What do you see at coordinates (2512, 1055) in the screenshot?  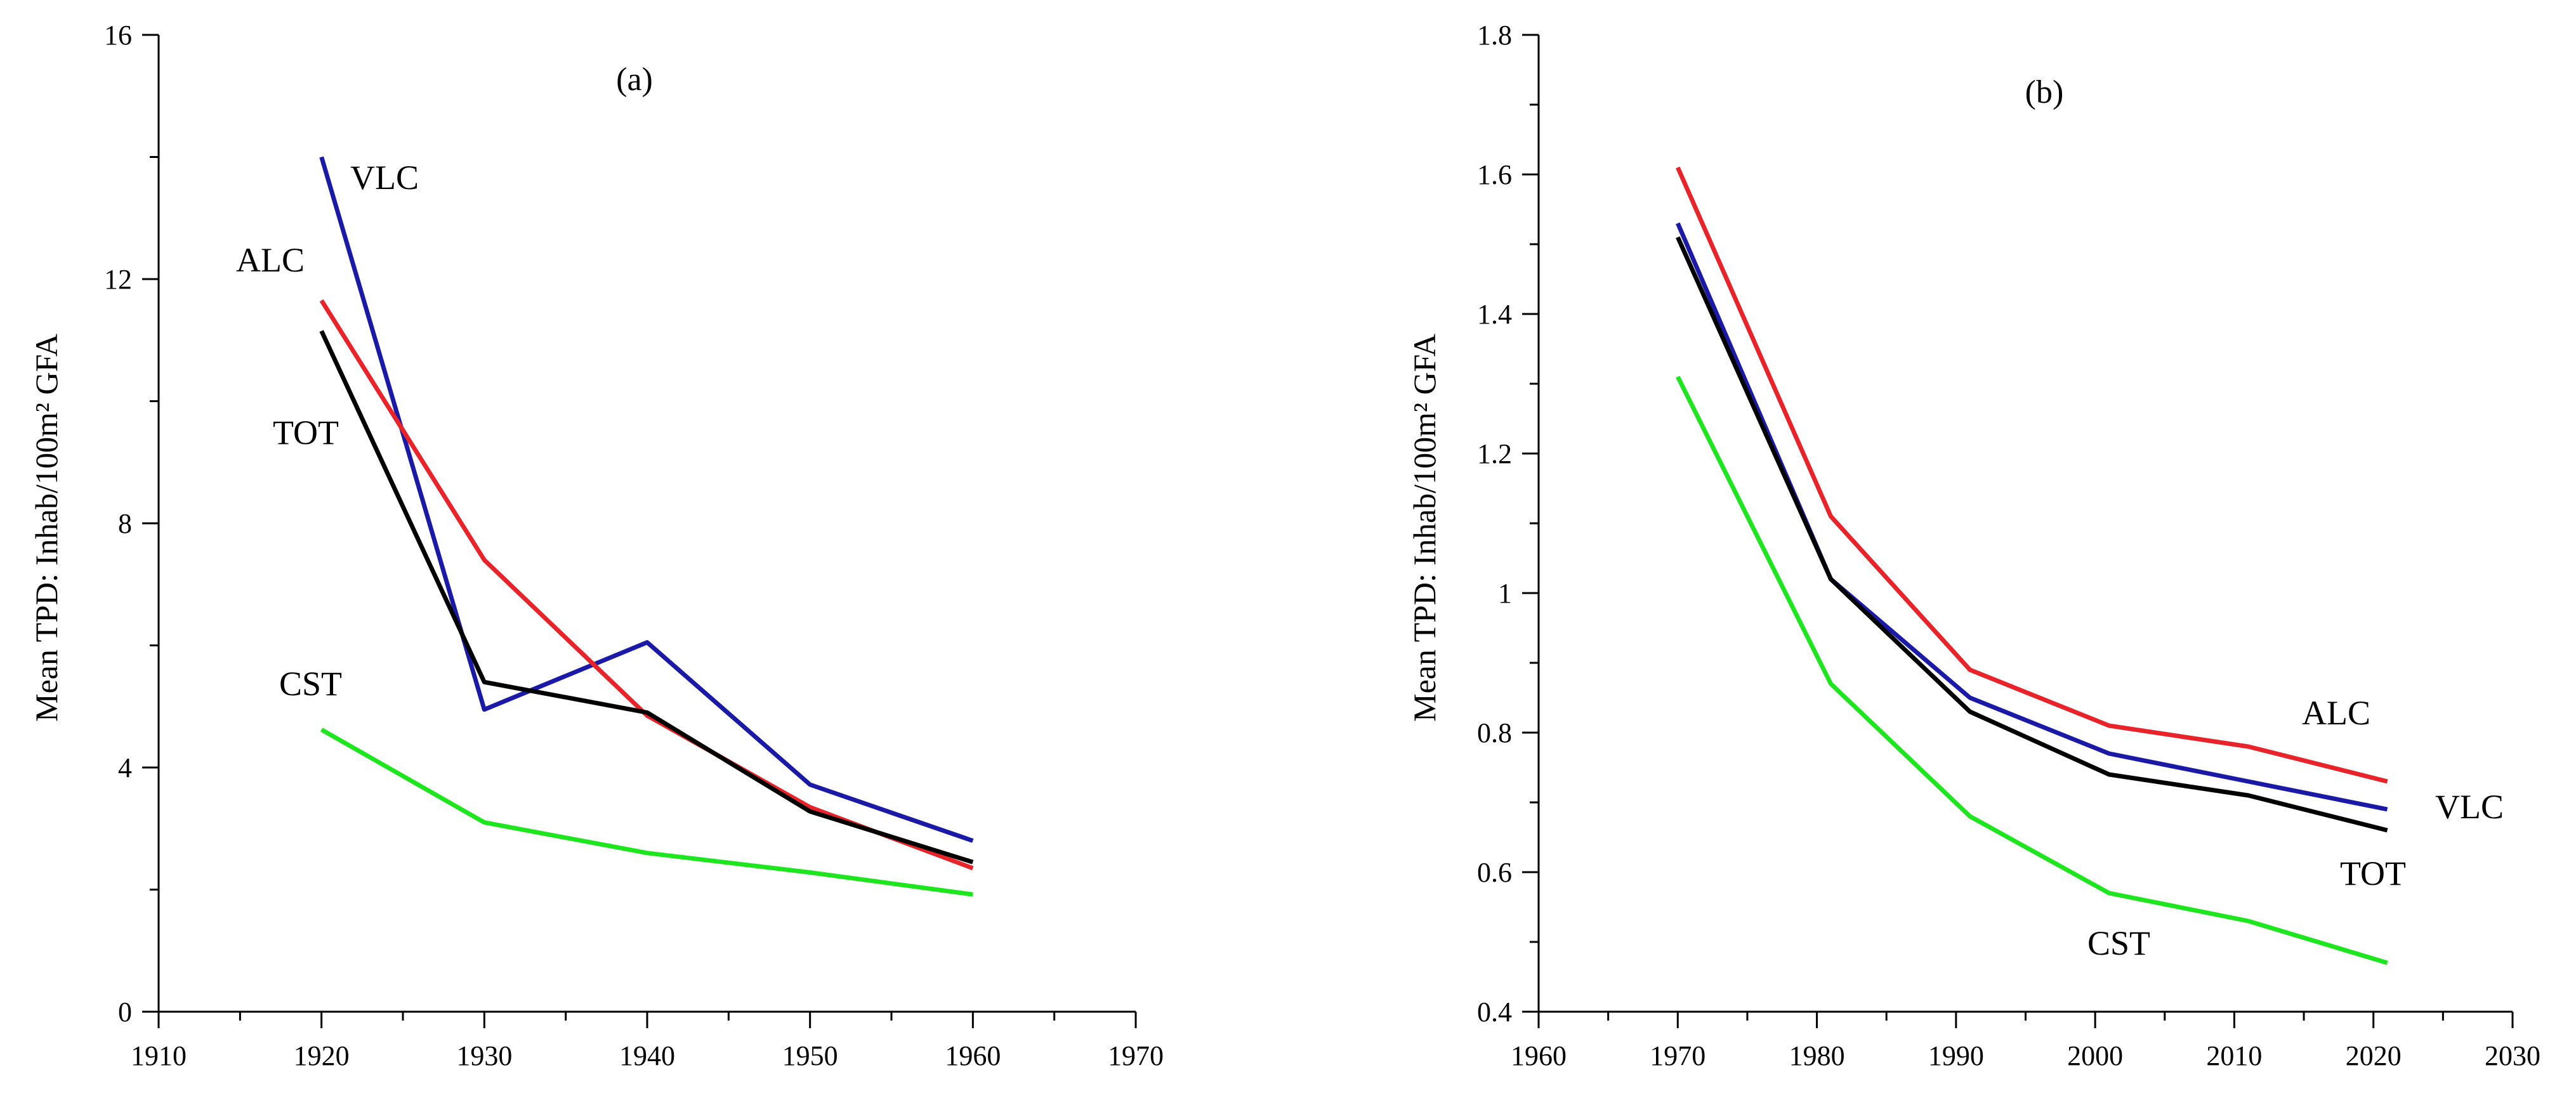 I see `x-tick-label: 2030` at bounding box center [2512, 1055].